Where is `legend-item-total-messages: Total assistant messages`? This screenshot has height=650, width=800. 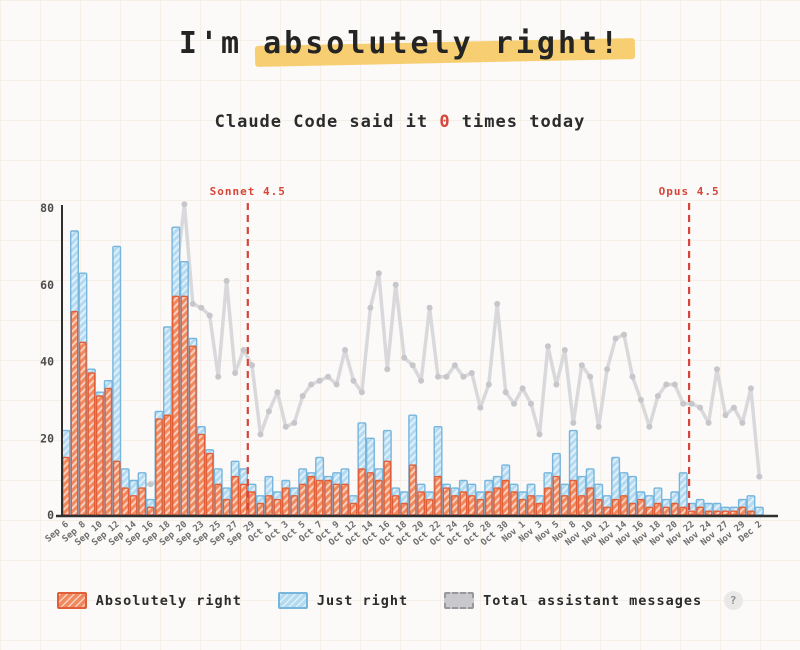 legend-item-total-messages: Total assistant messages is located at coordinates (573, 600).